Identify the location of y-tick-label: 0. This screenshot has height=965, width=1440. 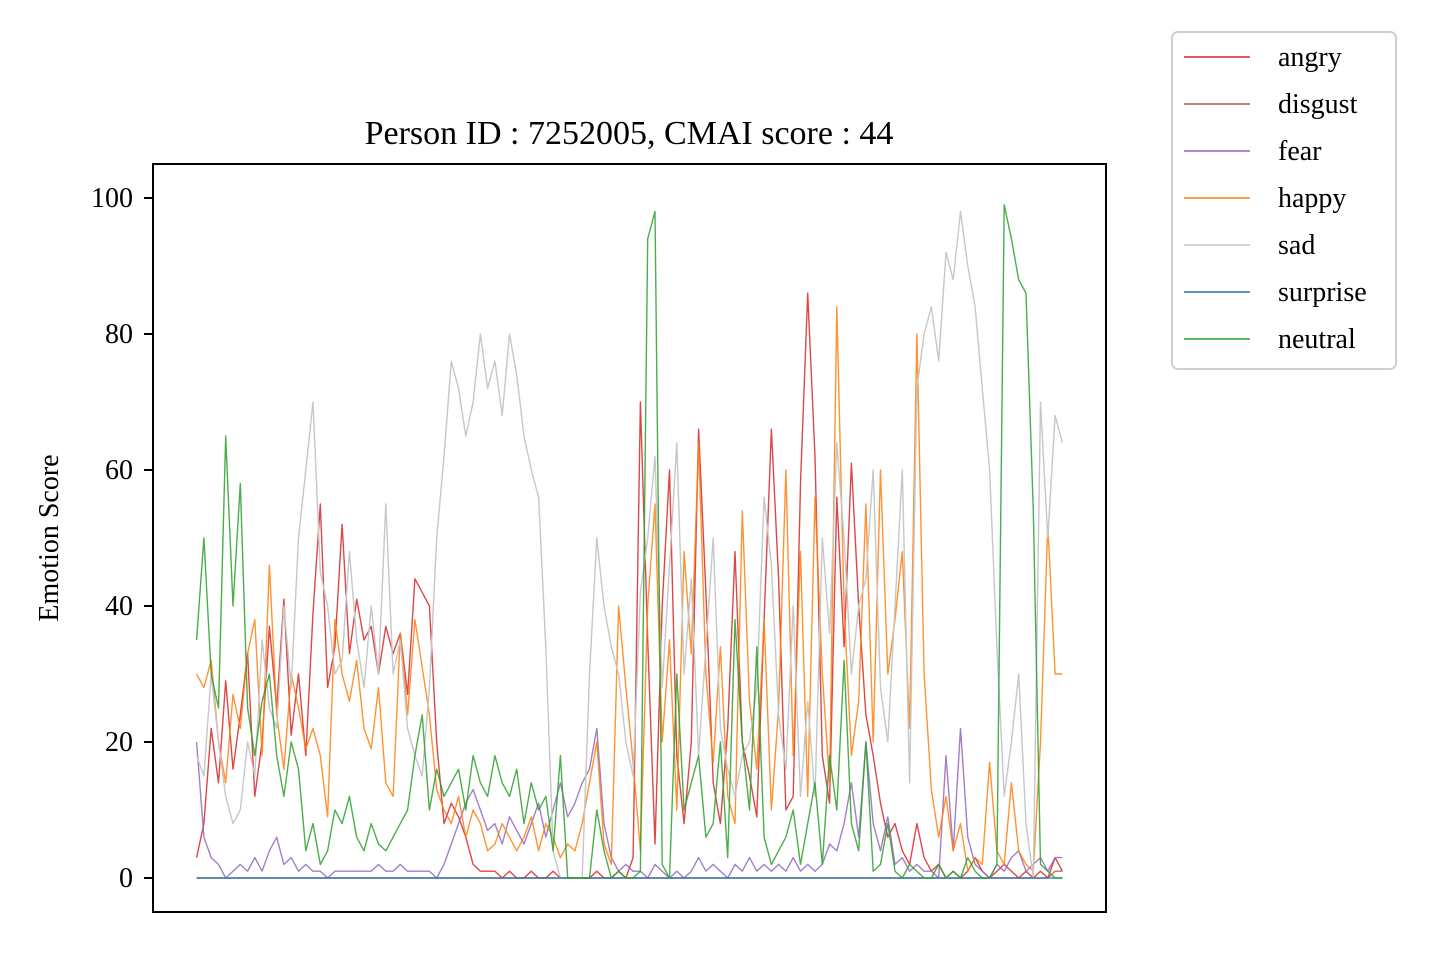
(126, 878).